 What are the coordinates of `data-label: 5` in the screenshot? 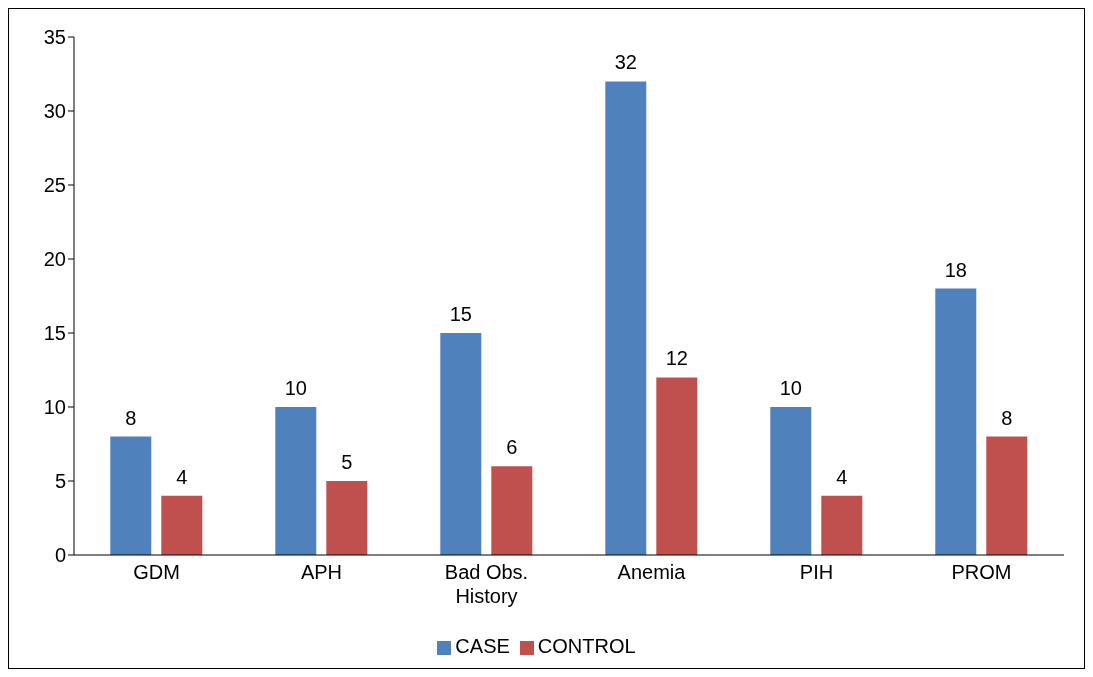 It's located at (347, 462).